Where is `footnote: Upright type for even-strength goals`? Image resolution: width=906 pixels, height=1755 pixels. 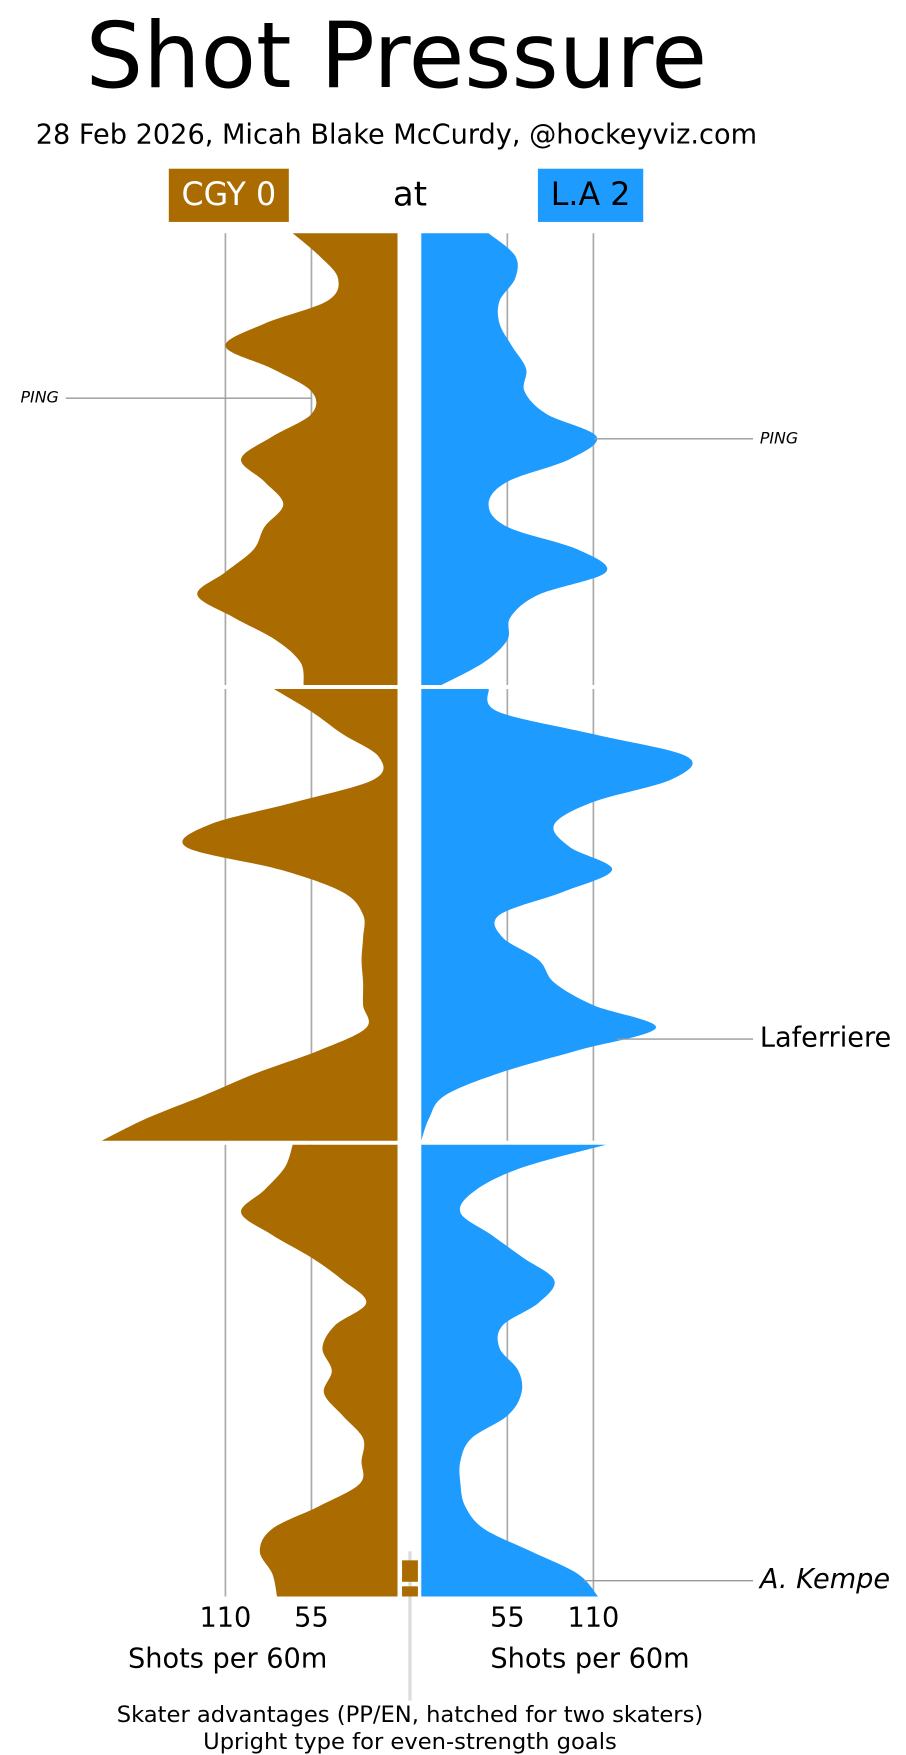 footnote: Upright type for even-strength goals is located at coordinates (410, 1742).